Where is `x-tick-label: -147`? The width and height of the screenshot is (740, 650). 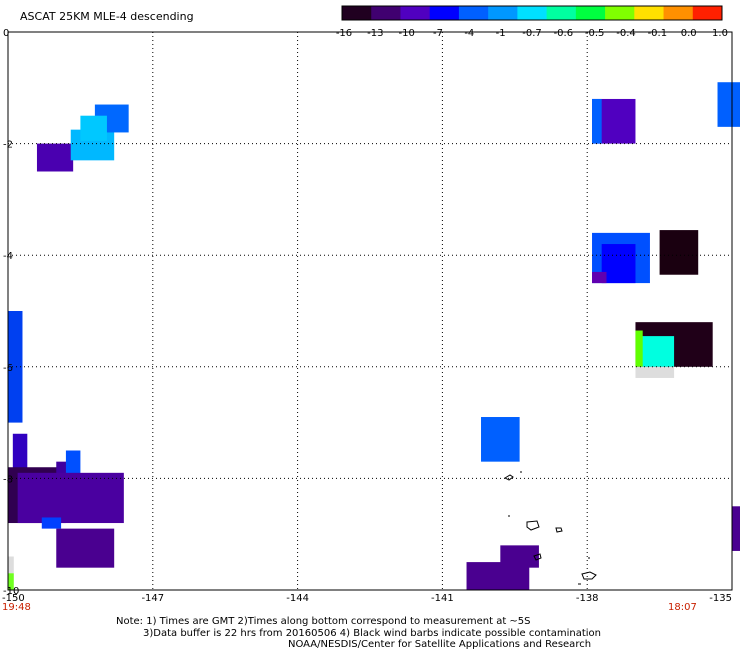 x-tick-label: -147 is located at coordinates (152, 598).